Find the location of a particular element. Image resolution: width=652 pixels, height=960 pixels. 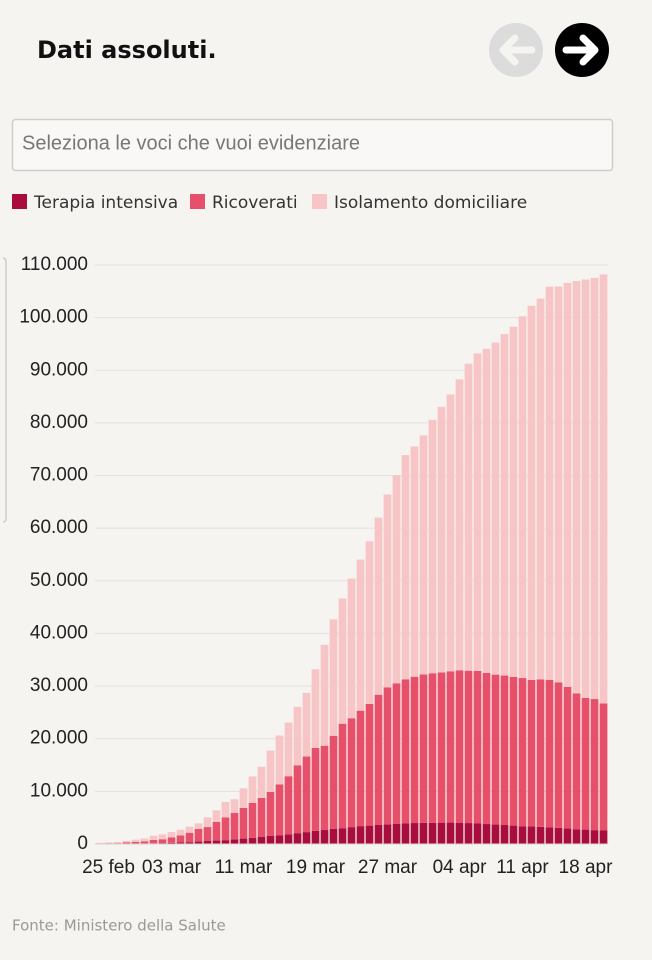

y-tick-label: 40.000 is located at coordinates (59, 632).